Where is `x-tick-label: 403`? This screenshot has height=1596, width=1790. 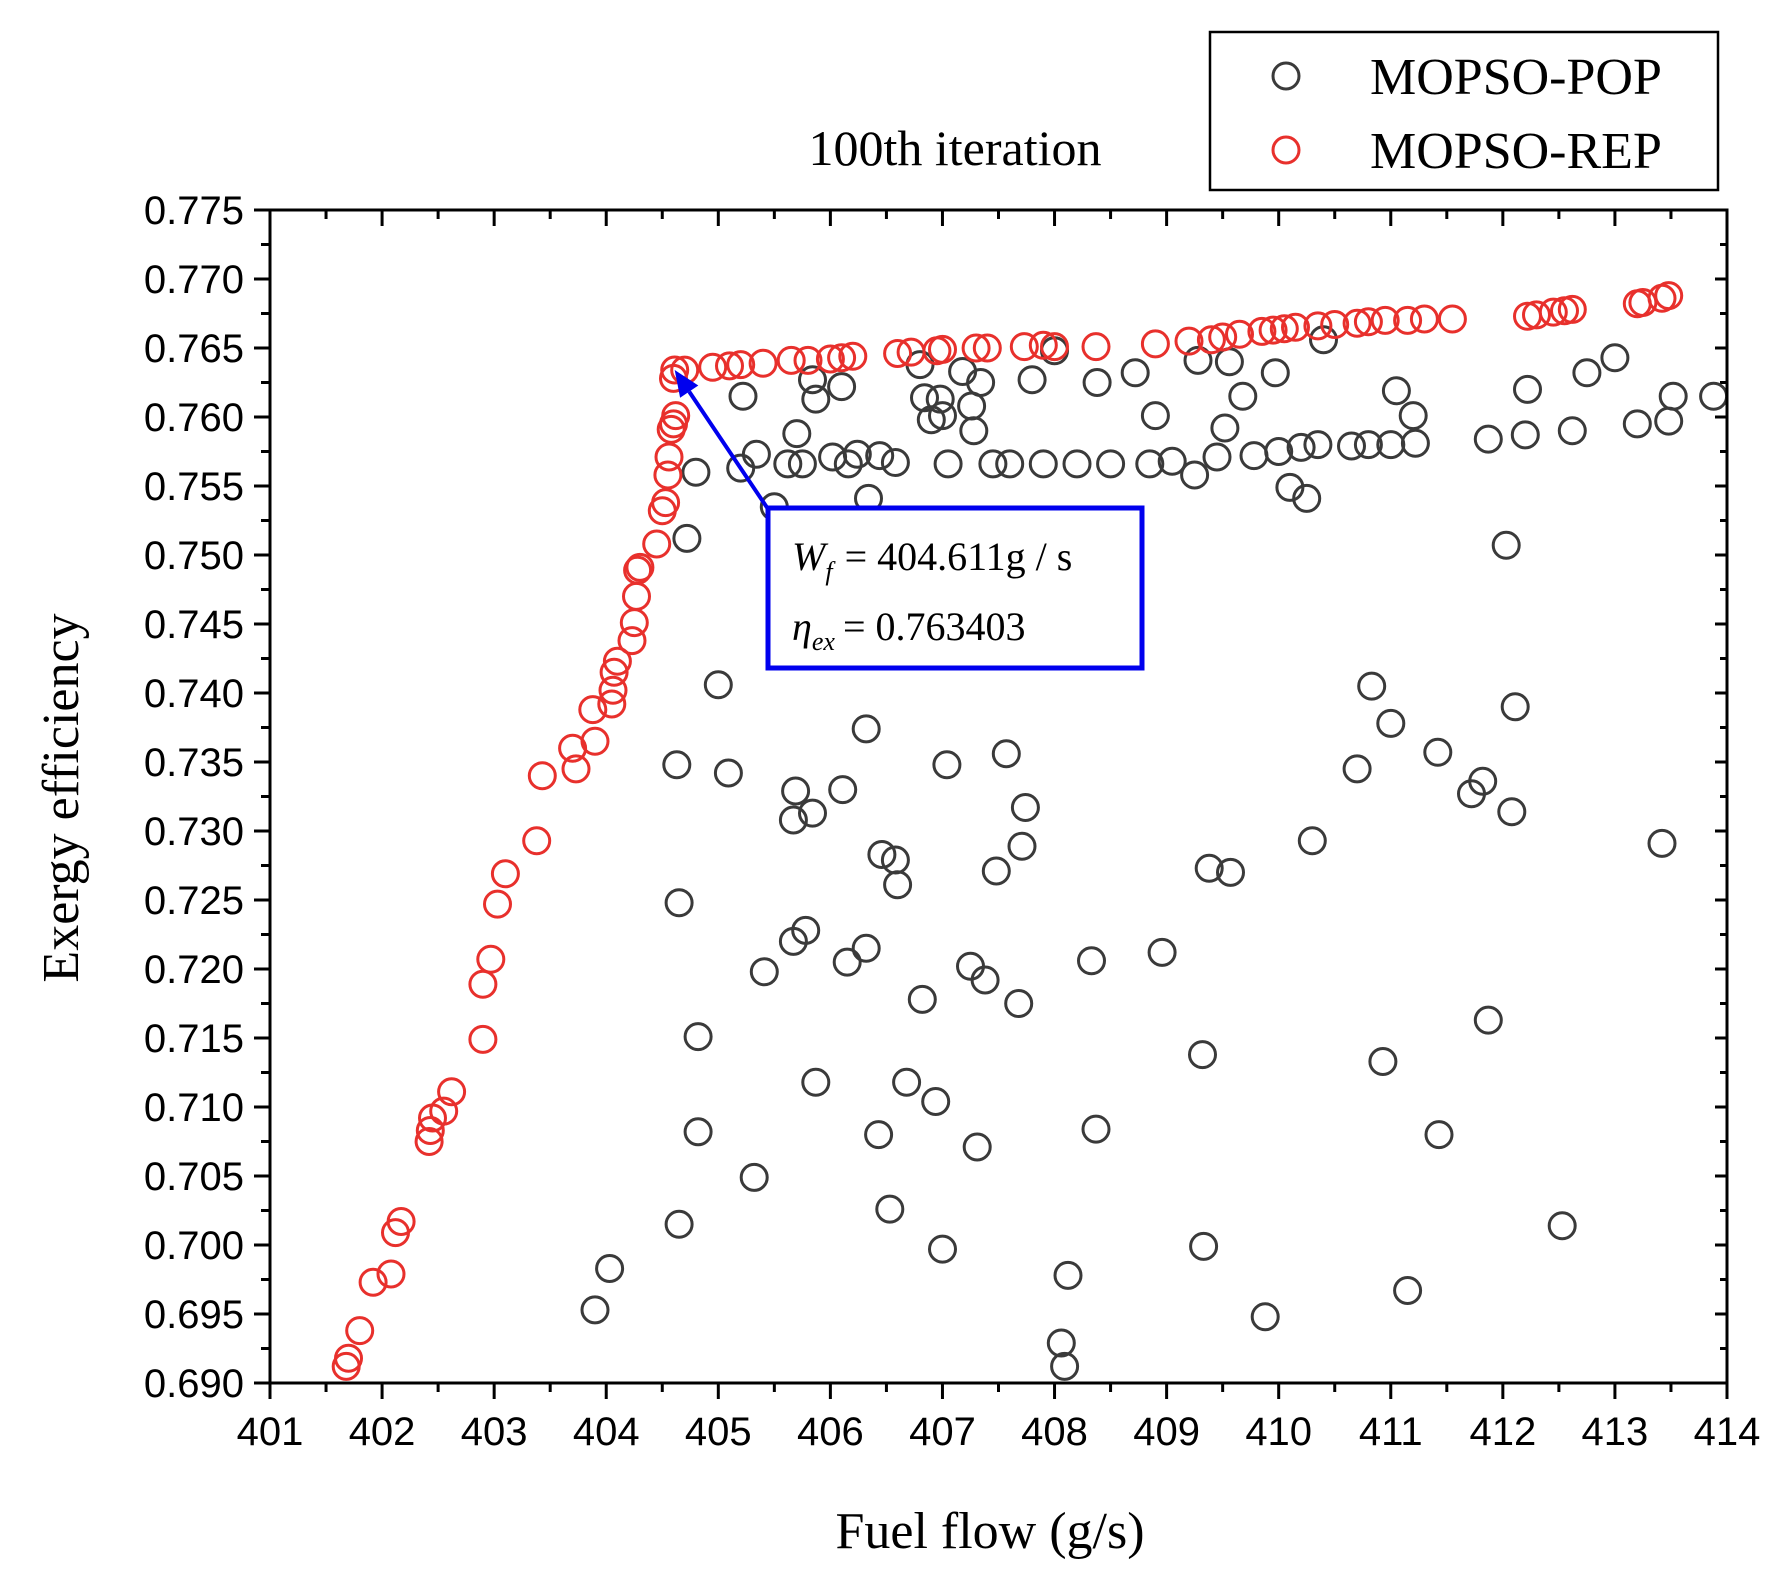
x-tick-label: 403 is located at coordinates (494, 1432).